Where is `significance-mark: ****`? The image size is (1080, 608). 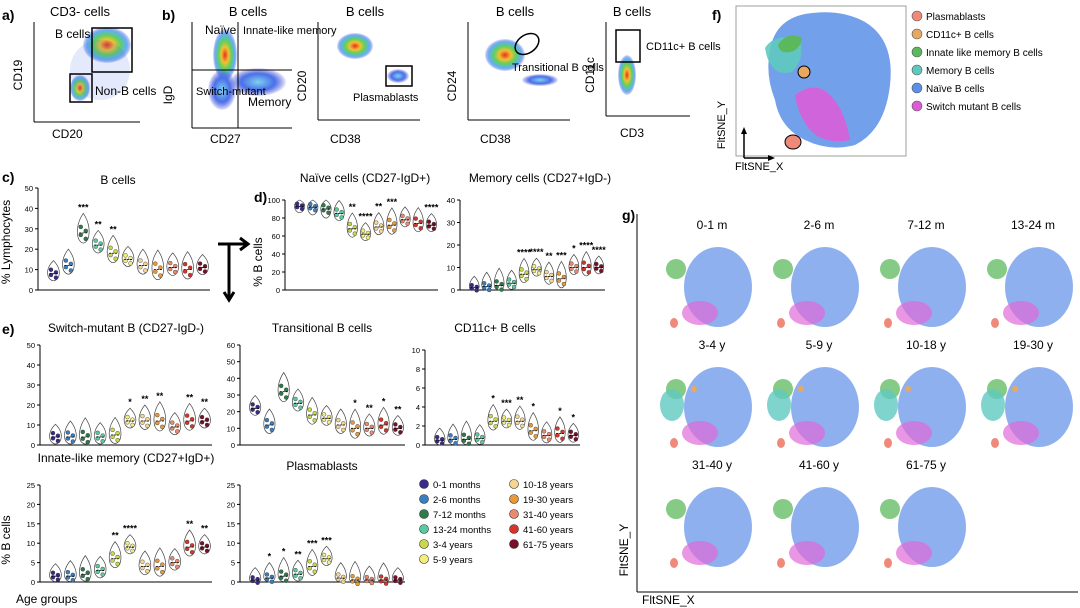
significance-mark: **** is located at coordinates (586, 246).